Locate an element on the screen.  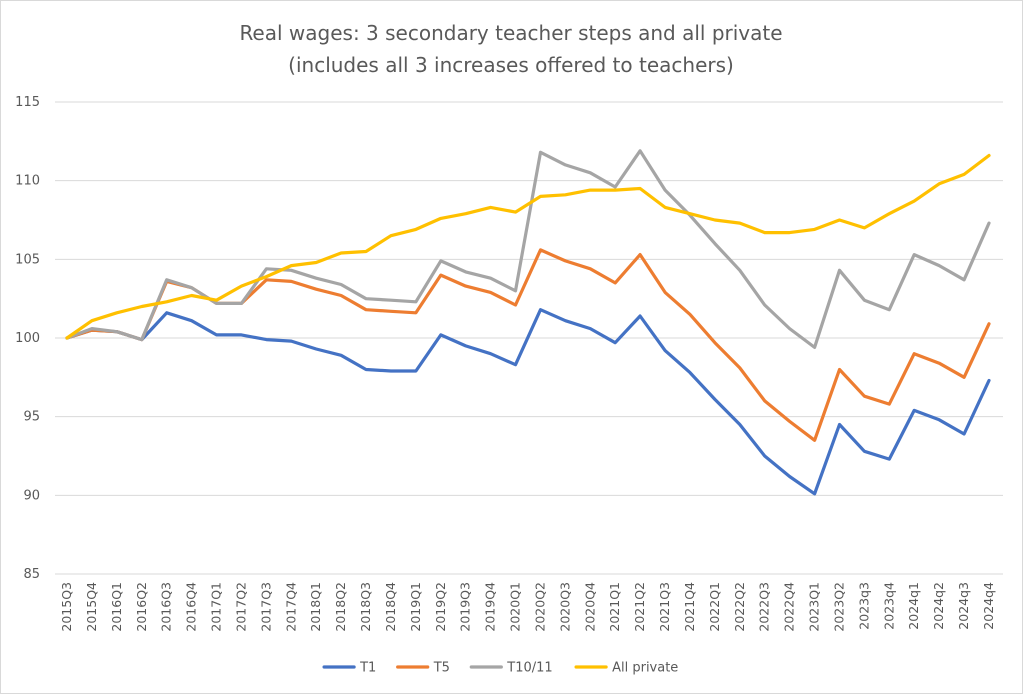
y-tick-label: 95 is located at coordinates (31, 417).